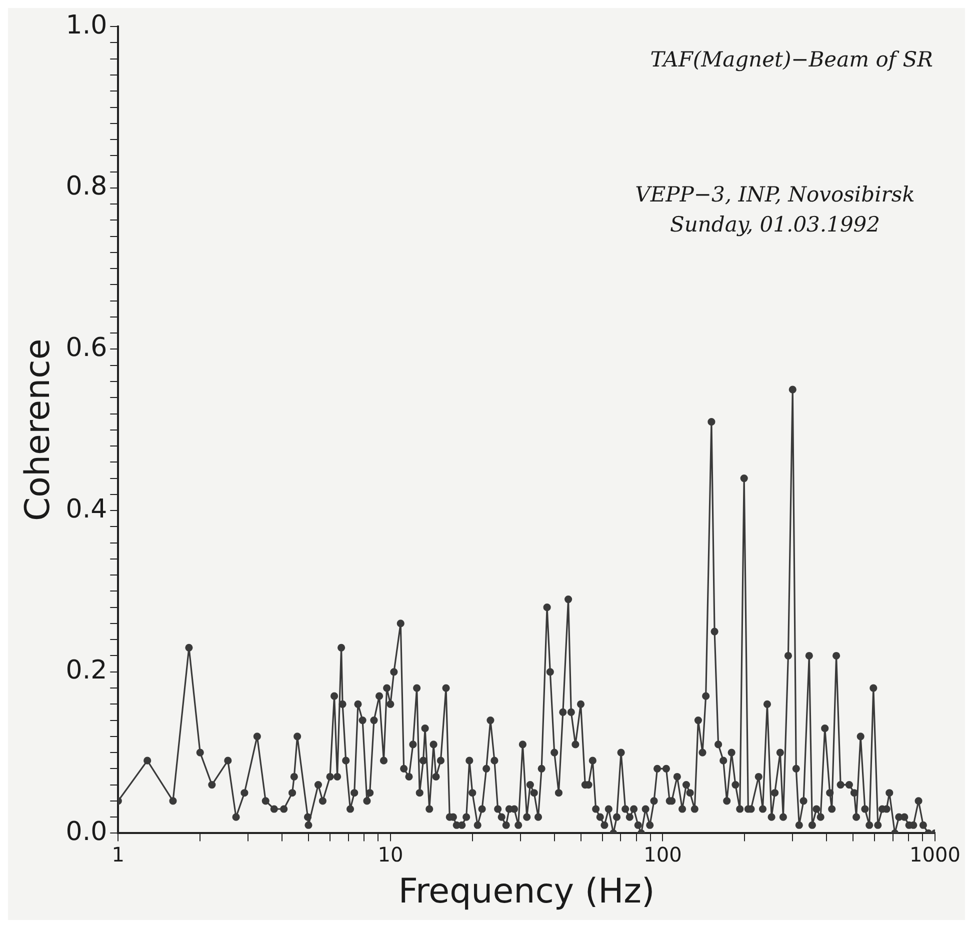  I want to click on y-tick-label: 0.0, so click(87, 831).